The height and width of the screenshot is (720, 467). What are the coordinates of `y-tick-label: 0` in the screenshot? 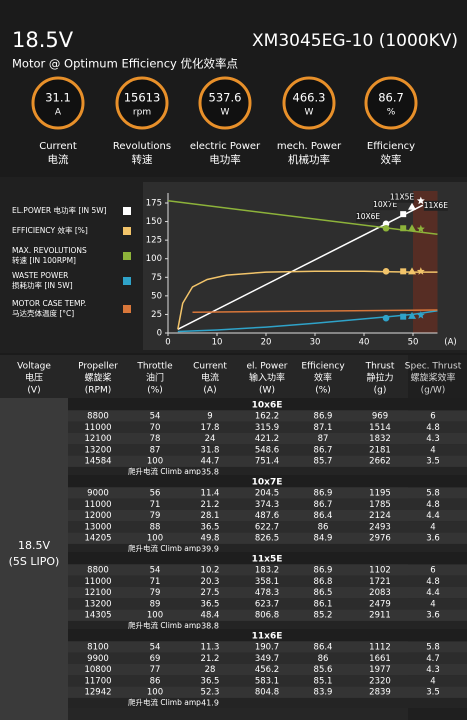 It's located at (159, 334).